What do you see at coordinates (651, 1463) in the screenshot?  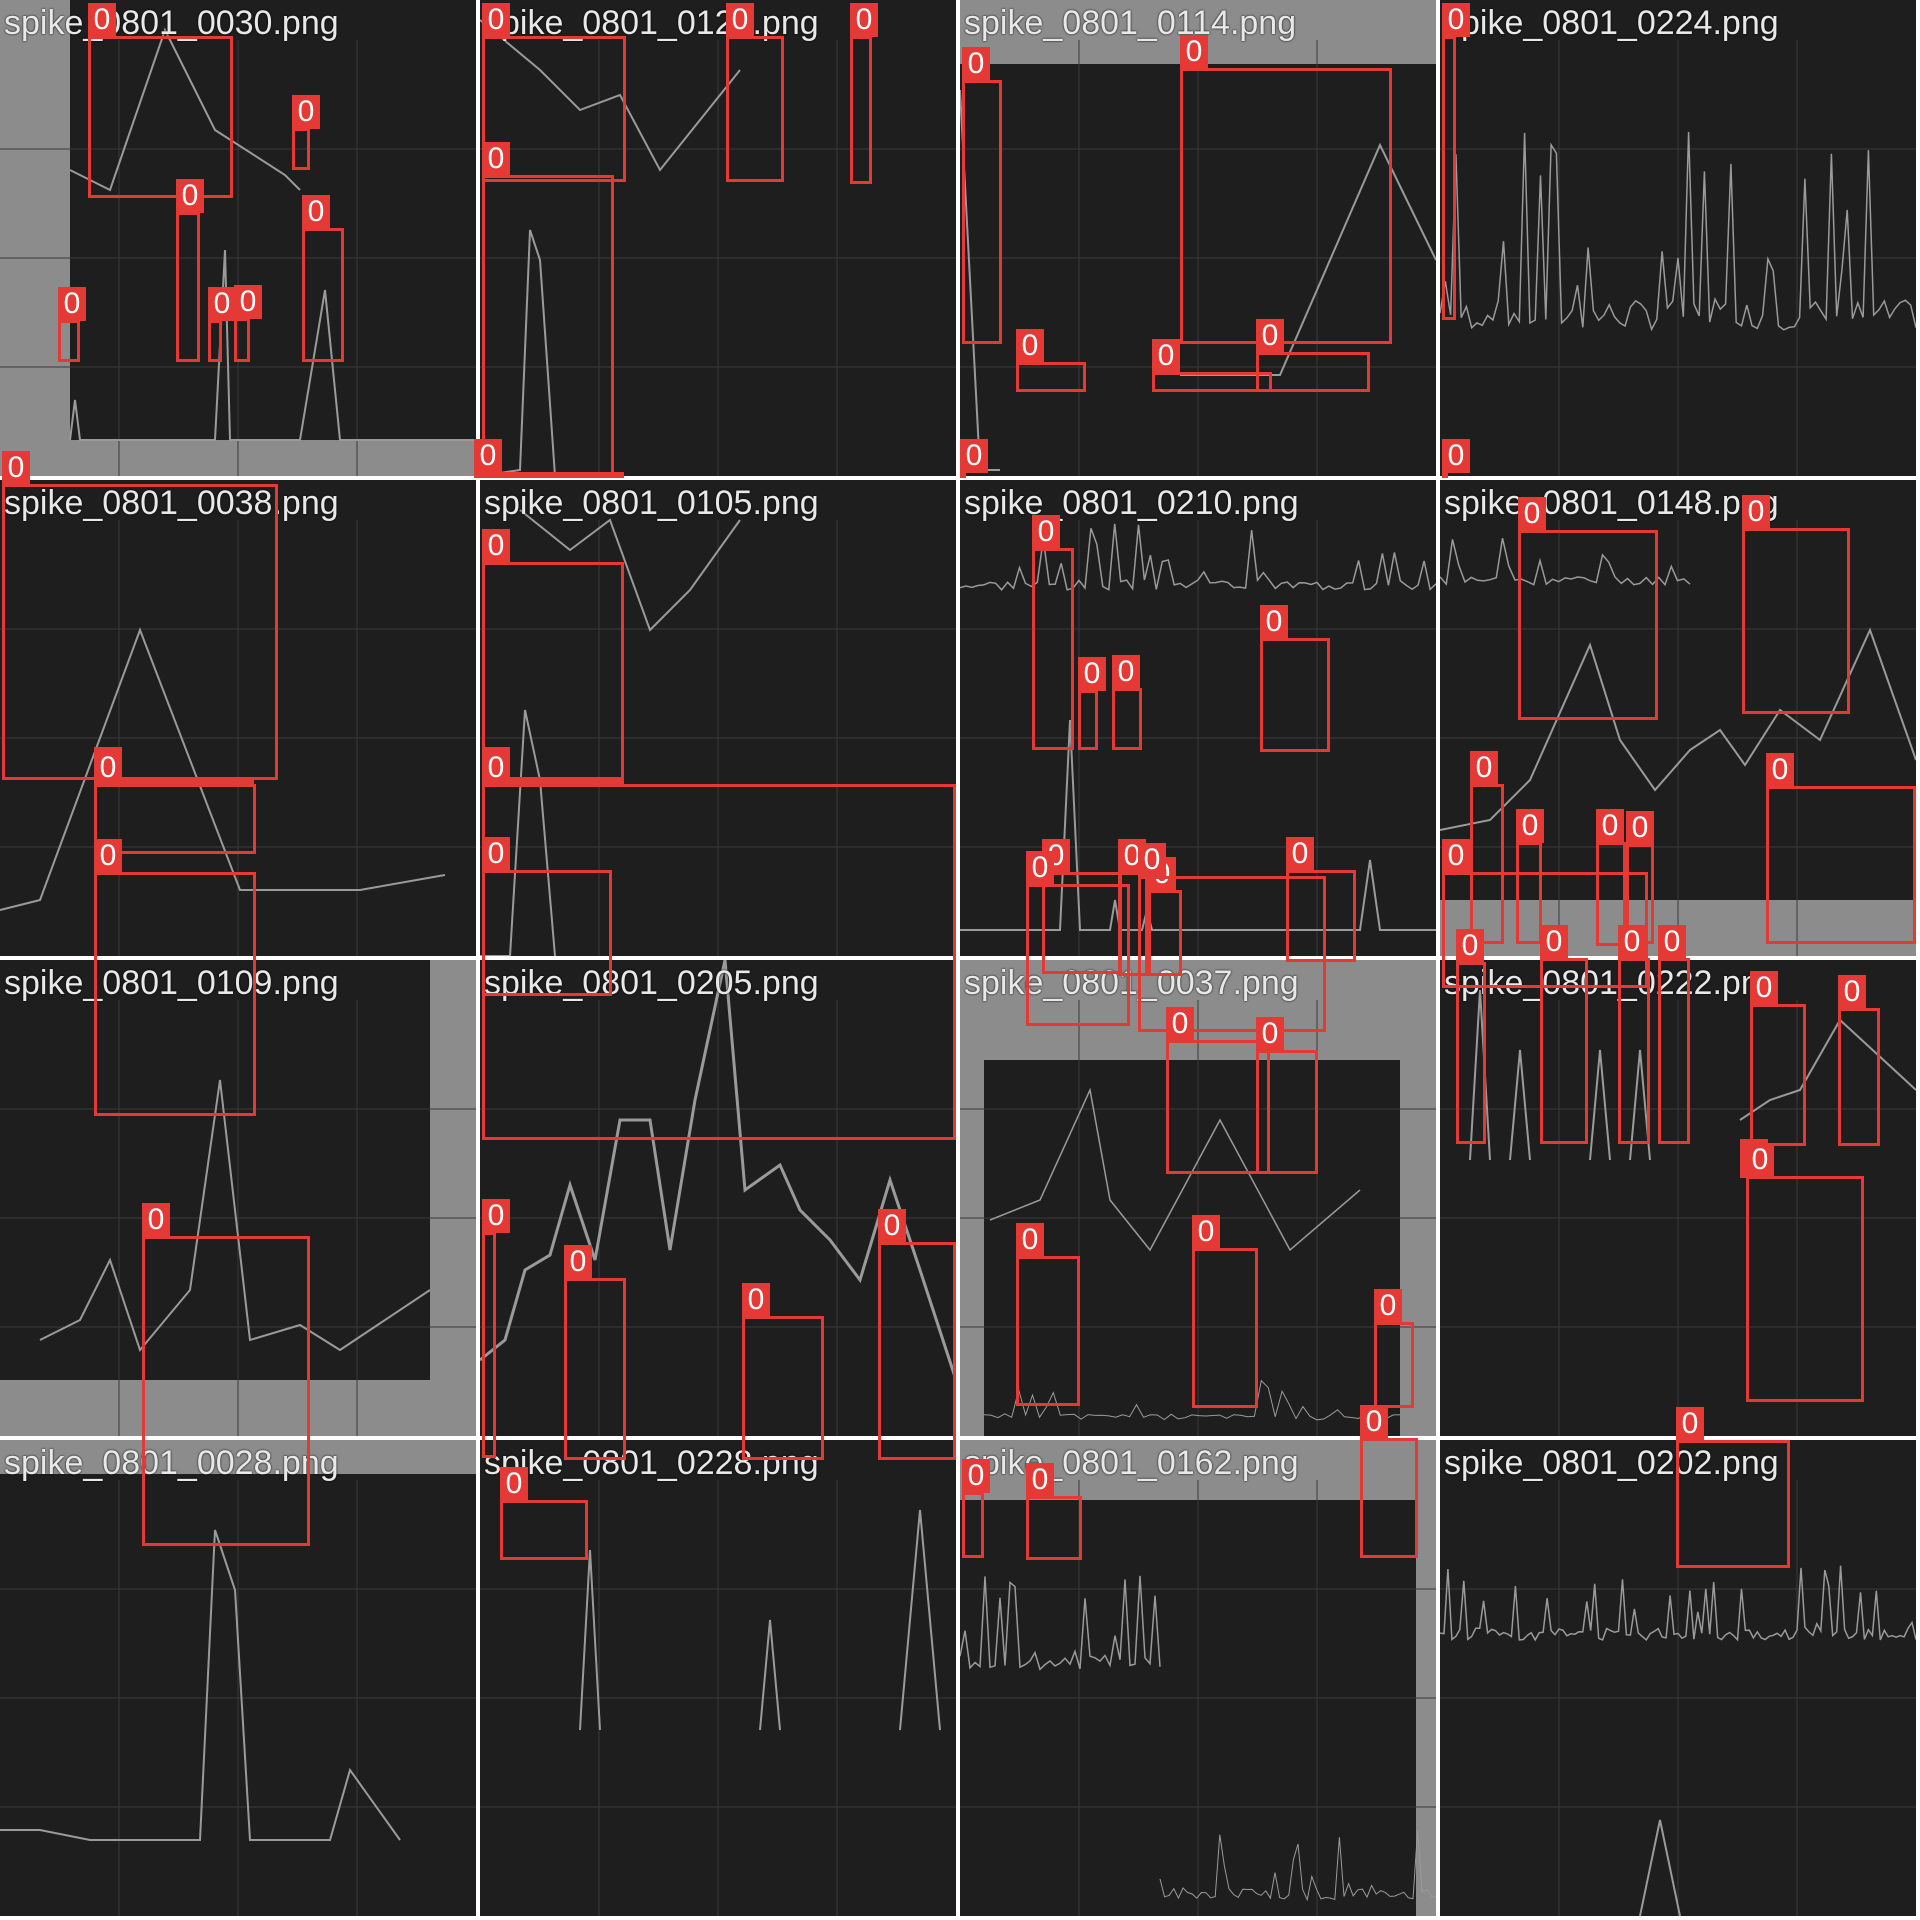 I see `image-filename-label: spike_0801_0228.png` at bounding box center [651, 1463].